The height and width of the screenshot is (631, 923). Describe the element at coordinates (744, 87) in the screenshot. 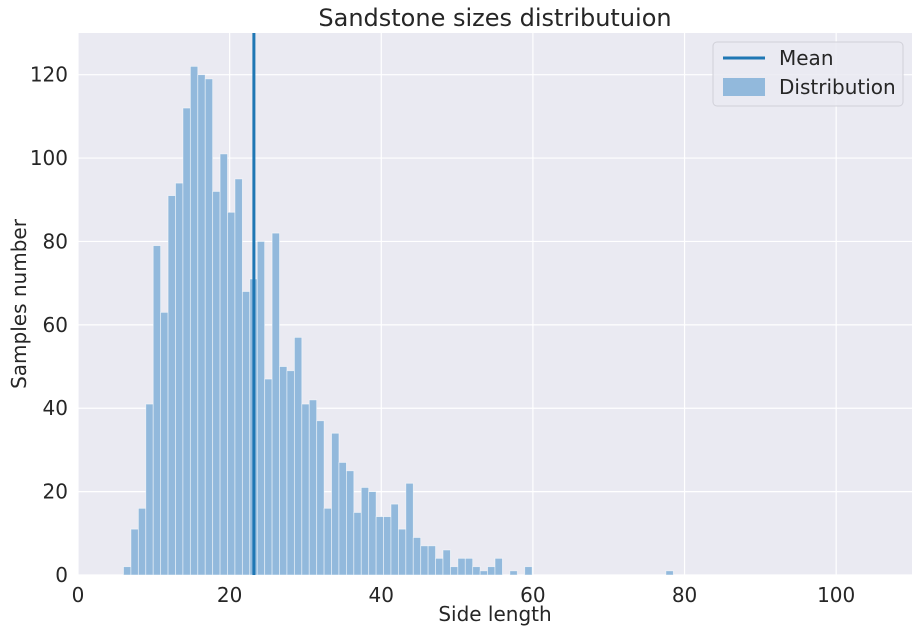

I see `legend-distribution-swatch` at that location.